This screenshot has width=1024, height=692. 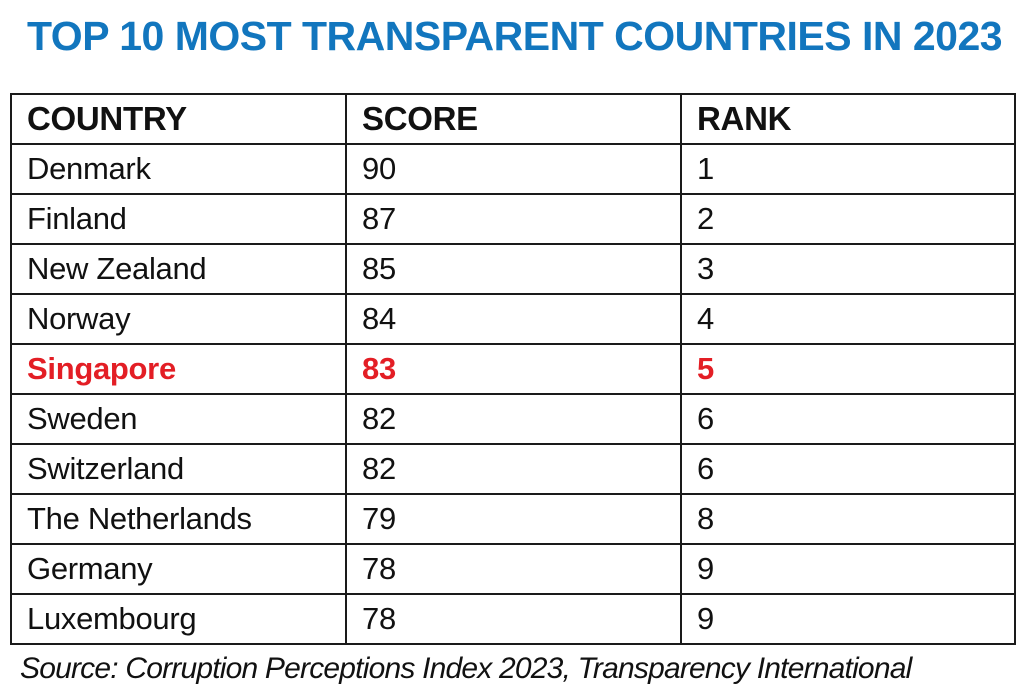 I want to click on cell-country: New Zealand, so click(x=178, y=269).